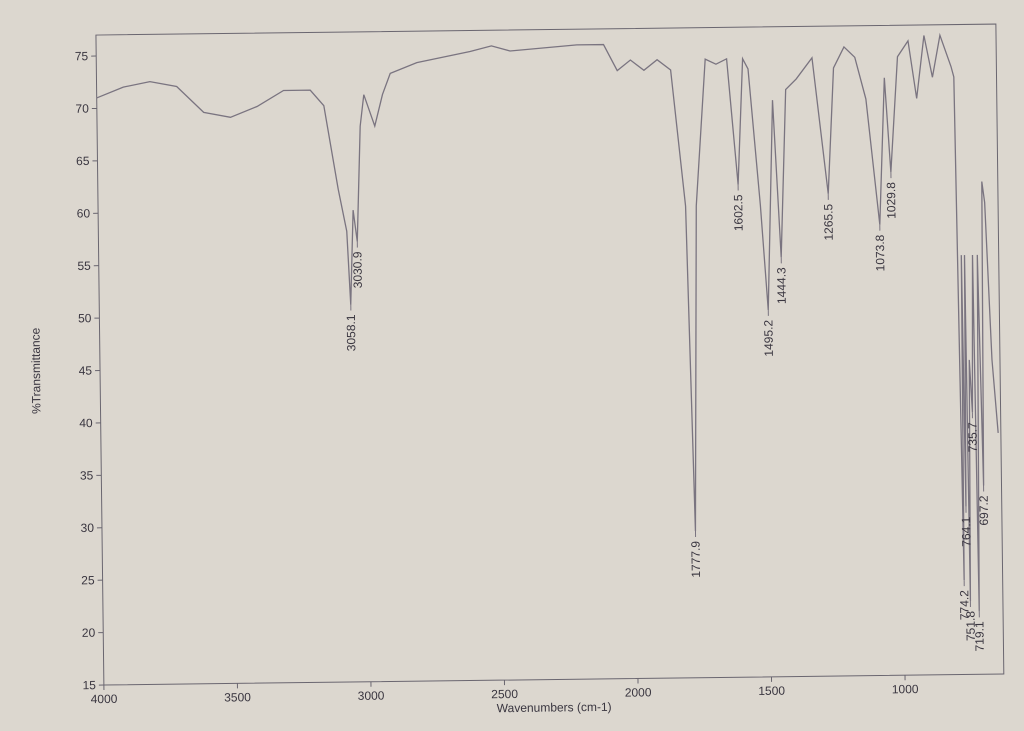 The image size is (1024, 731). Describe the element at coordinates (554, 707) in the screenshot. I see `x-axis-label: Wavenumbers (cm-1)` at that location.